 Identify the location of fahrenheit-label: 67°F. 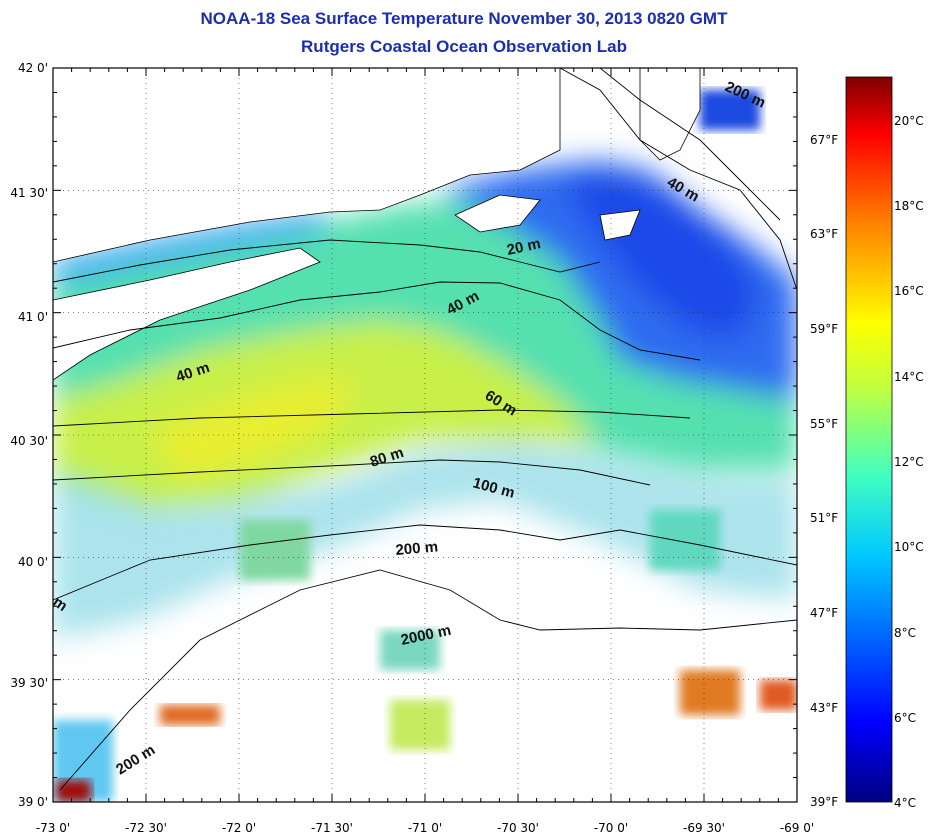
(824, 140).